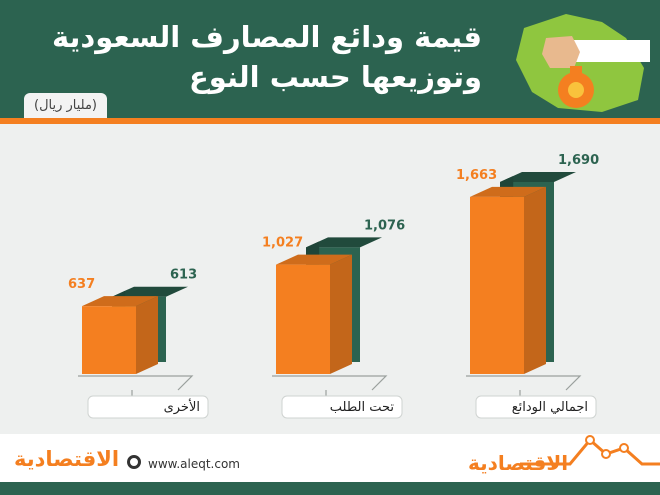 The image size is (660, 495). I want to click on bar-top-3-s1, so click(508, 191).